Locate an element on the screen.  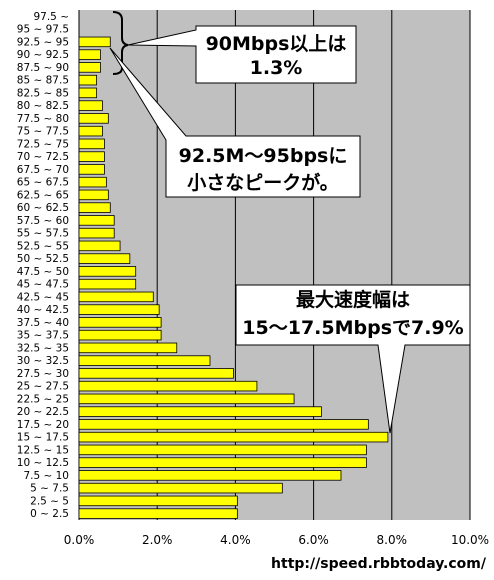
category-label: 77.5 ~ 80 is located at coordinates (43, 119).